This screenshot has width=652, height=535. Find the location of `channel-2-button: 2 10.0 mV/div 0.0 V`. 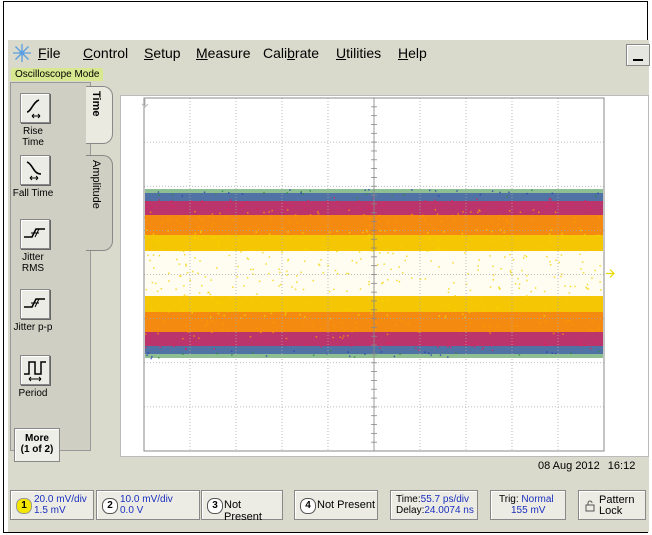

channel-2-button: 2 10.0 mV/div 0.0 V is located at coordinates (148, 505).